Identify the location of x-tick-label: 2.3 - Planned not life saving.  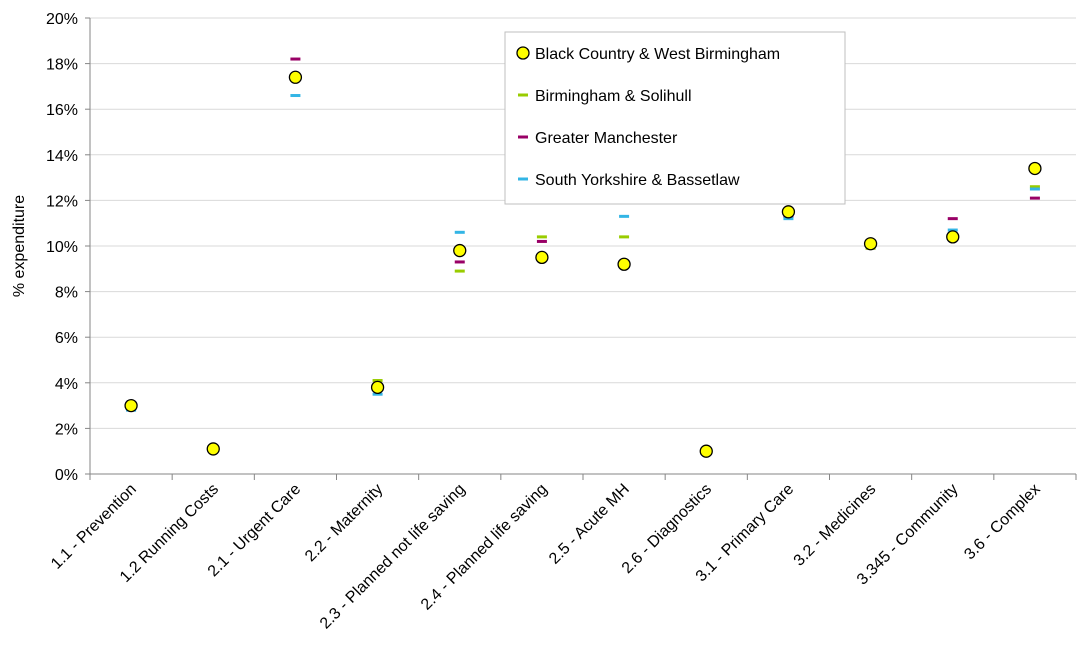
(393, 557).